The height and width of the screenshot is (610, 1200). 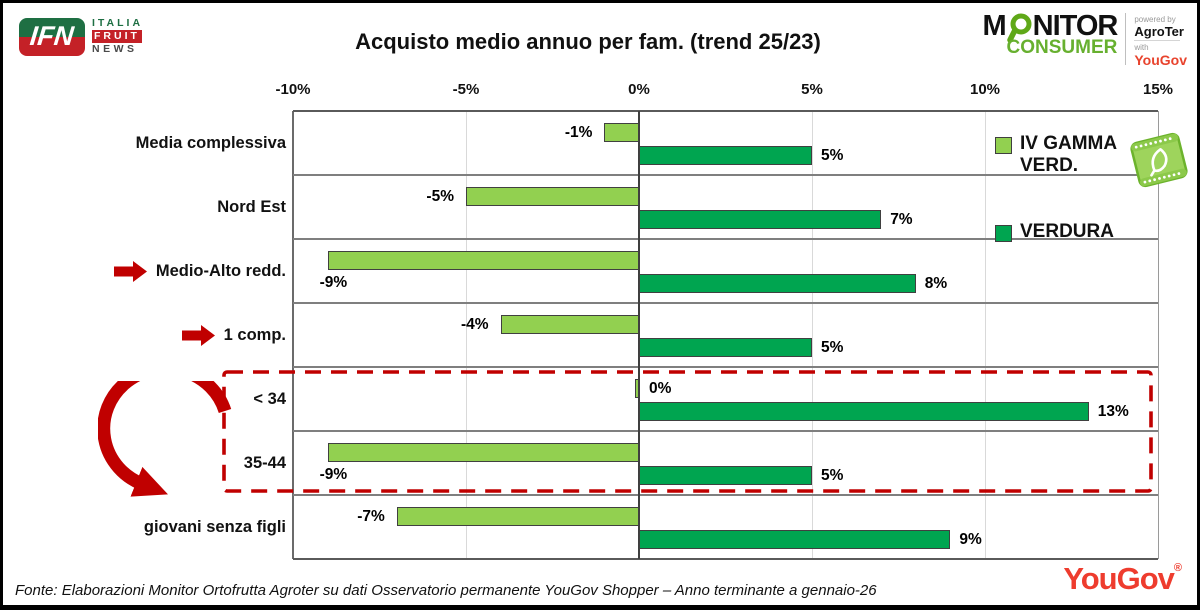 I want to click on category-label: < 34, so click(x=148, y=399).